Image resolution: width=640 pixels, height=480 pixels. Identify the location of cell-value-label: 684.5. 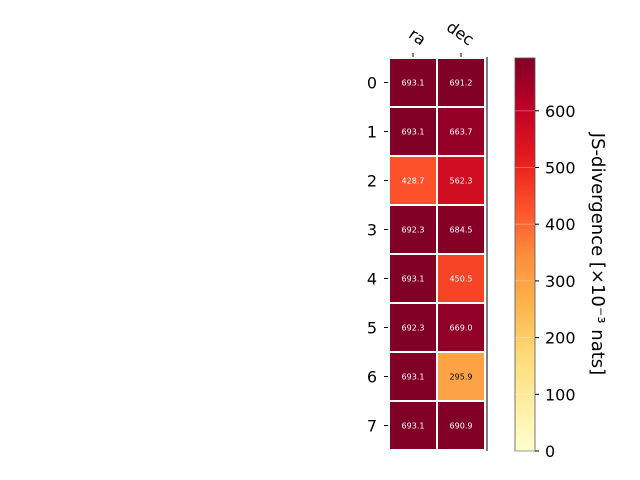
(461, 230).